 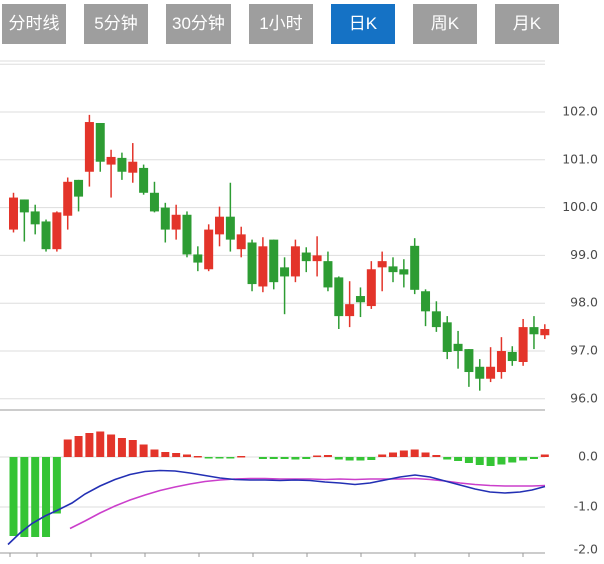 What do you see at coordinates (580, 158) in the screenshot?
I see `price-axis-label: 101.0` at bounding box center [580, 158].